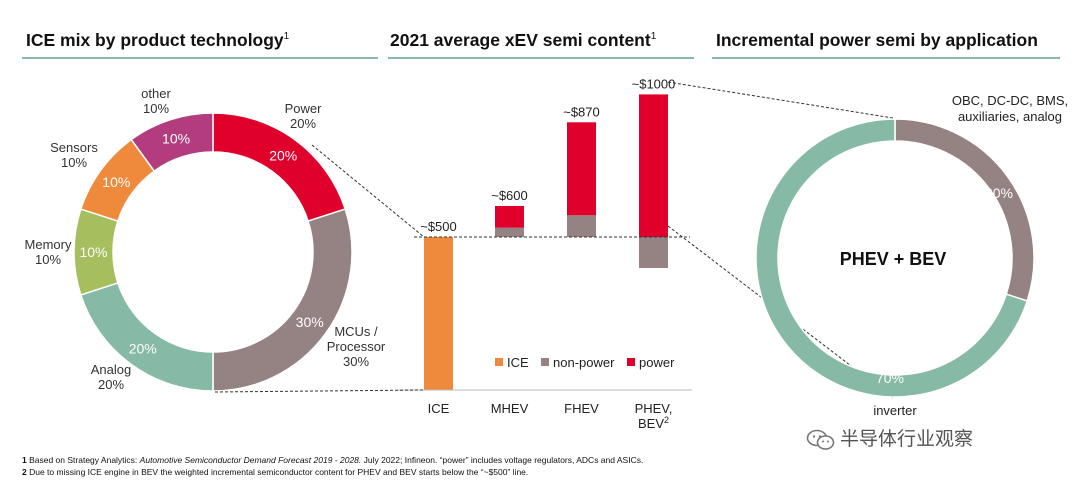  I want to click on app-label-obc: OBC, DC-DC, BMS, auxiliaries, analog, so click(1010, 108).